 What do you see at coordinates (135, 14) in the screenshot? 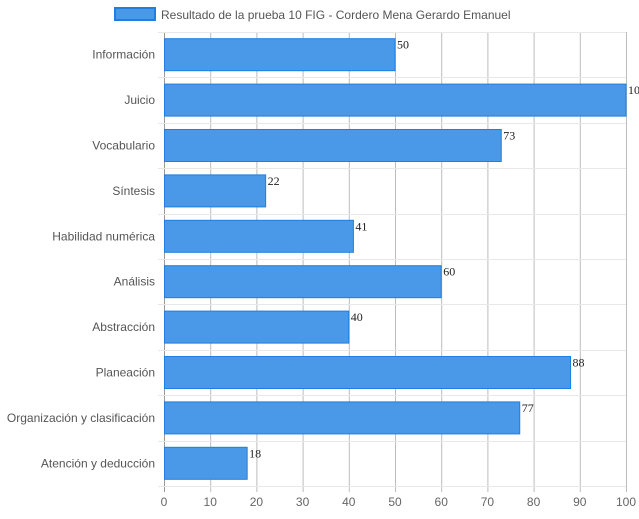
I see `legend-swatch` at bounding box center [135, 14].